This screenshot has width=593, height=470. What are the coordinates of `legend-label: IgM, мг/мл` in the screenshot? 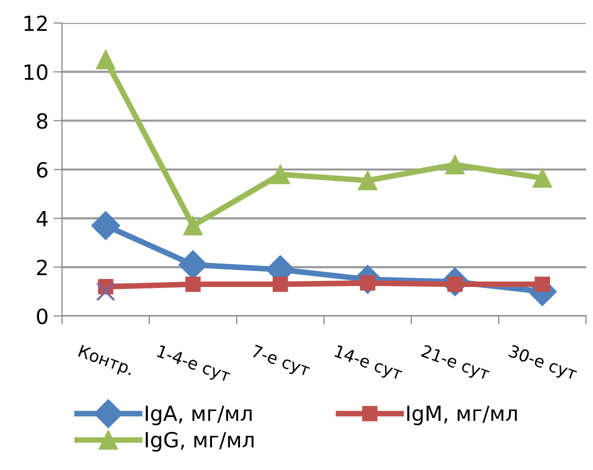 It's located at (462, 416).